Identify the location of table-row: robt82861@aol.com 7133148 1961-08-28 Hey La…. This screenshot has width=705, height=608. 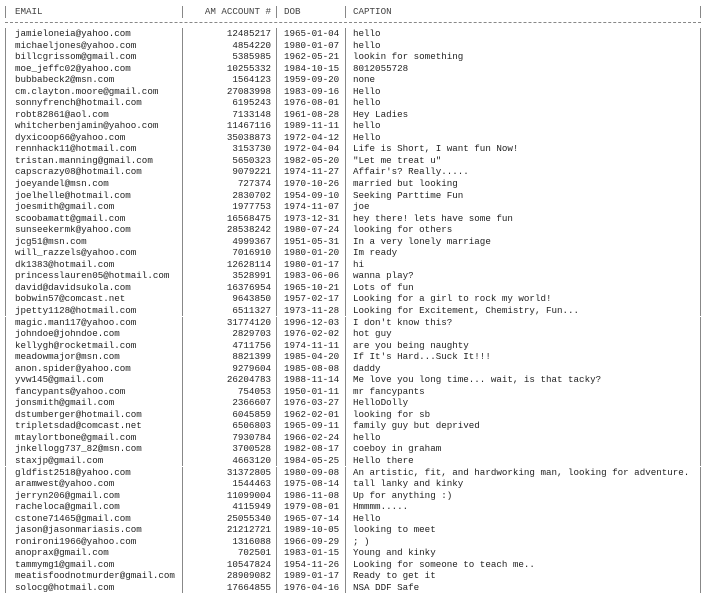
(353, 114).